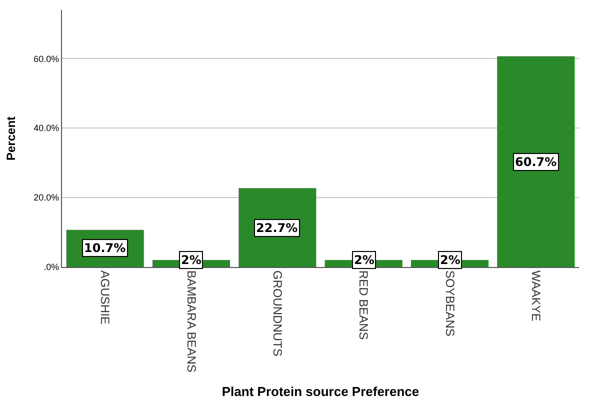 The width and height of the screenshot is (599, 407). Describe the element at coordinates (105, 248) in the screenshot. I see `data-label: 10.7%` at that location.